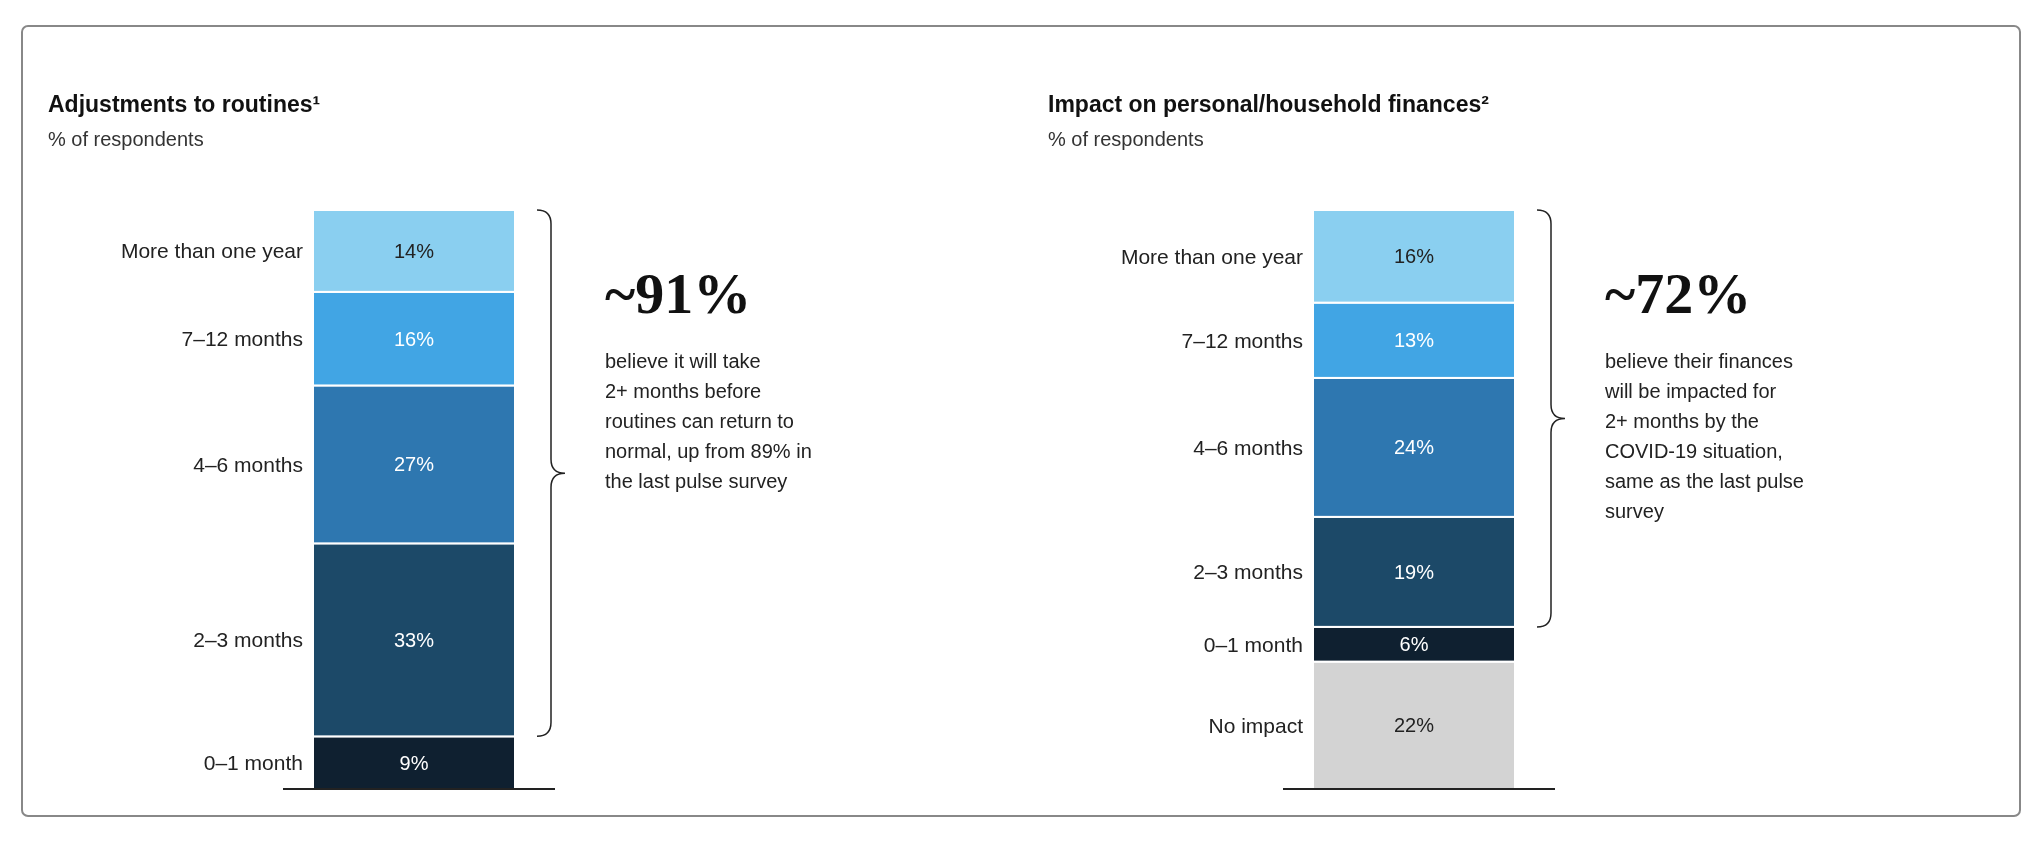 The width and height of the screenshot is (2042, 841). Describe the element at coordinates (184, 104) in the screenshot. I see `chart-title: Adjustments to routines¹` at that location.